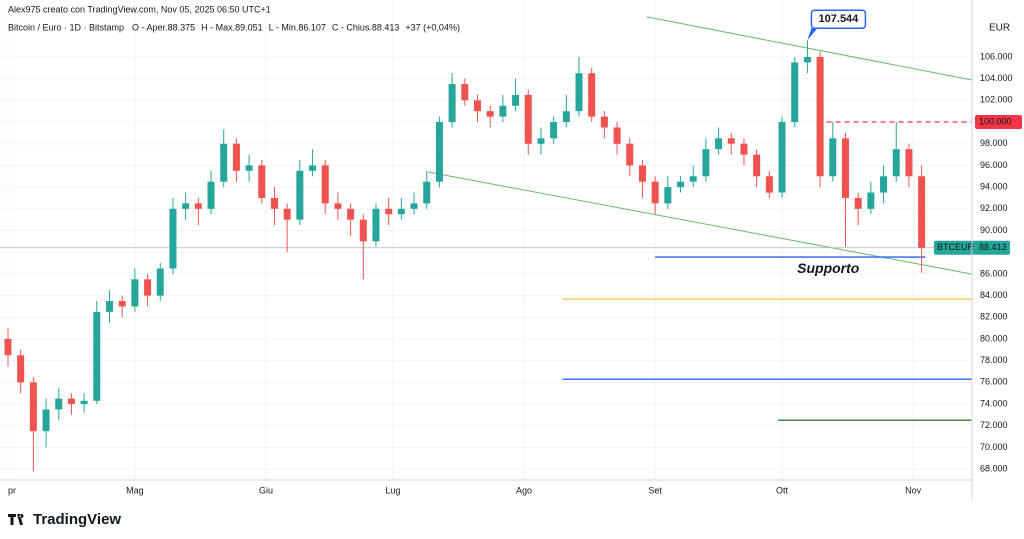  Describe the element at coordinates (994, 295) in the screenshot. I see `y-tick-label: 84.000` at that location.